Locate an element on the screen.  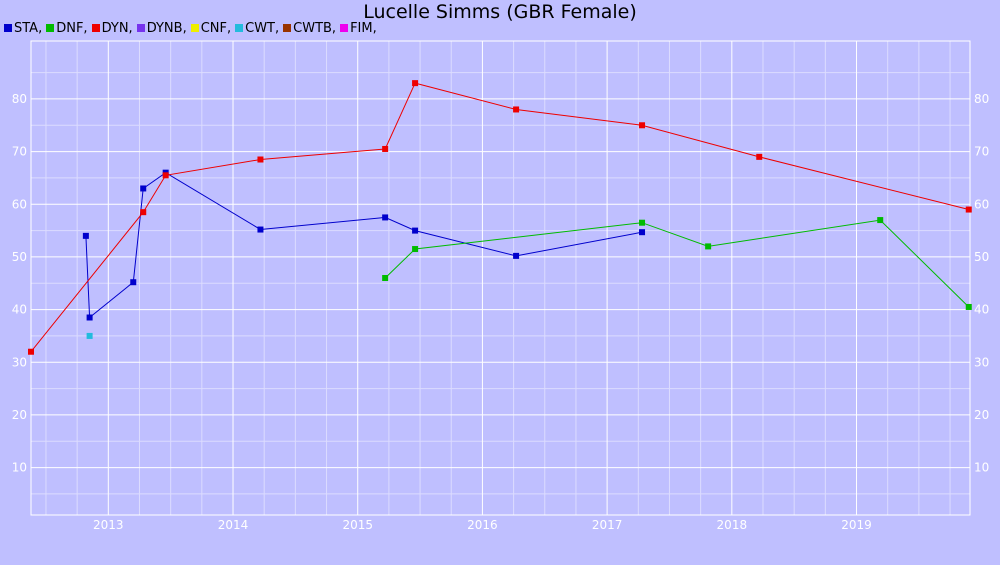
legend-label: FIM, is located at coordinates (363, 28).